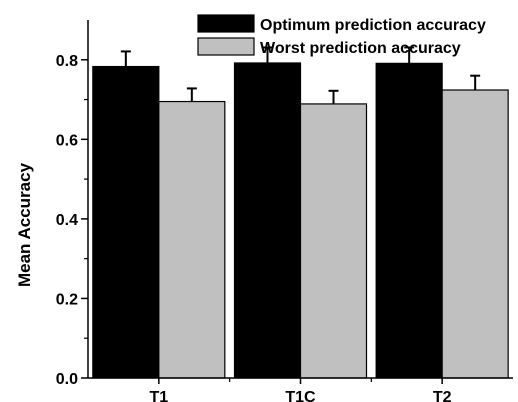 This screenshot has width=518, height=402. What do you see at coordinates (300, 395) in the screenshot?
I see `x-tick-label-t1c: T1C` at bounding box center [300, 395].